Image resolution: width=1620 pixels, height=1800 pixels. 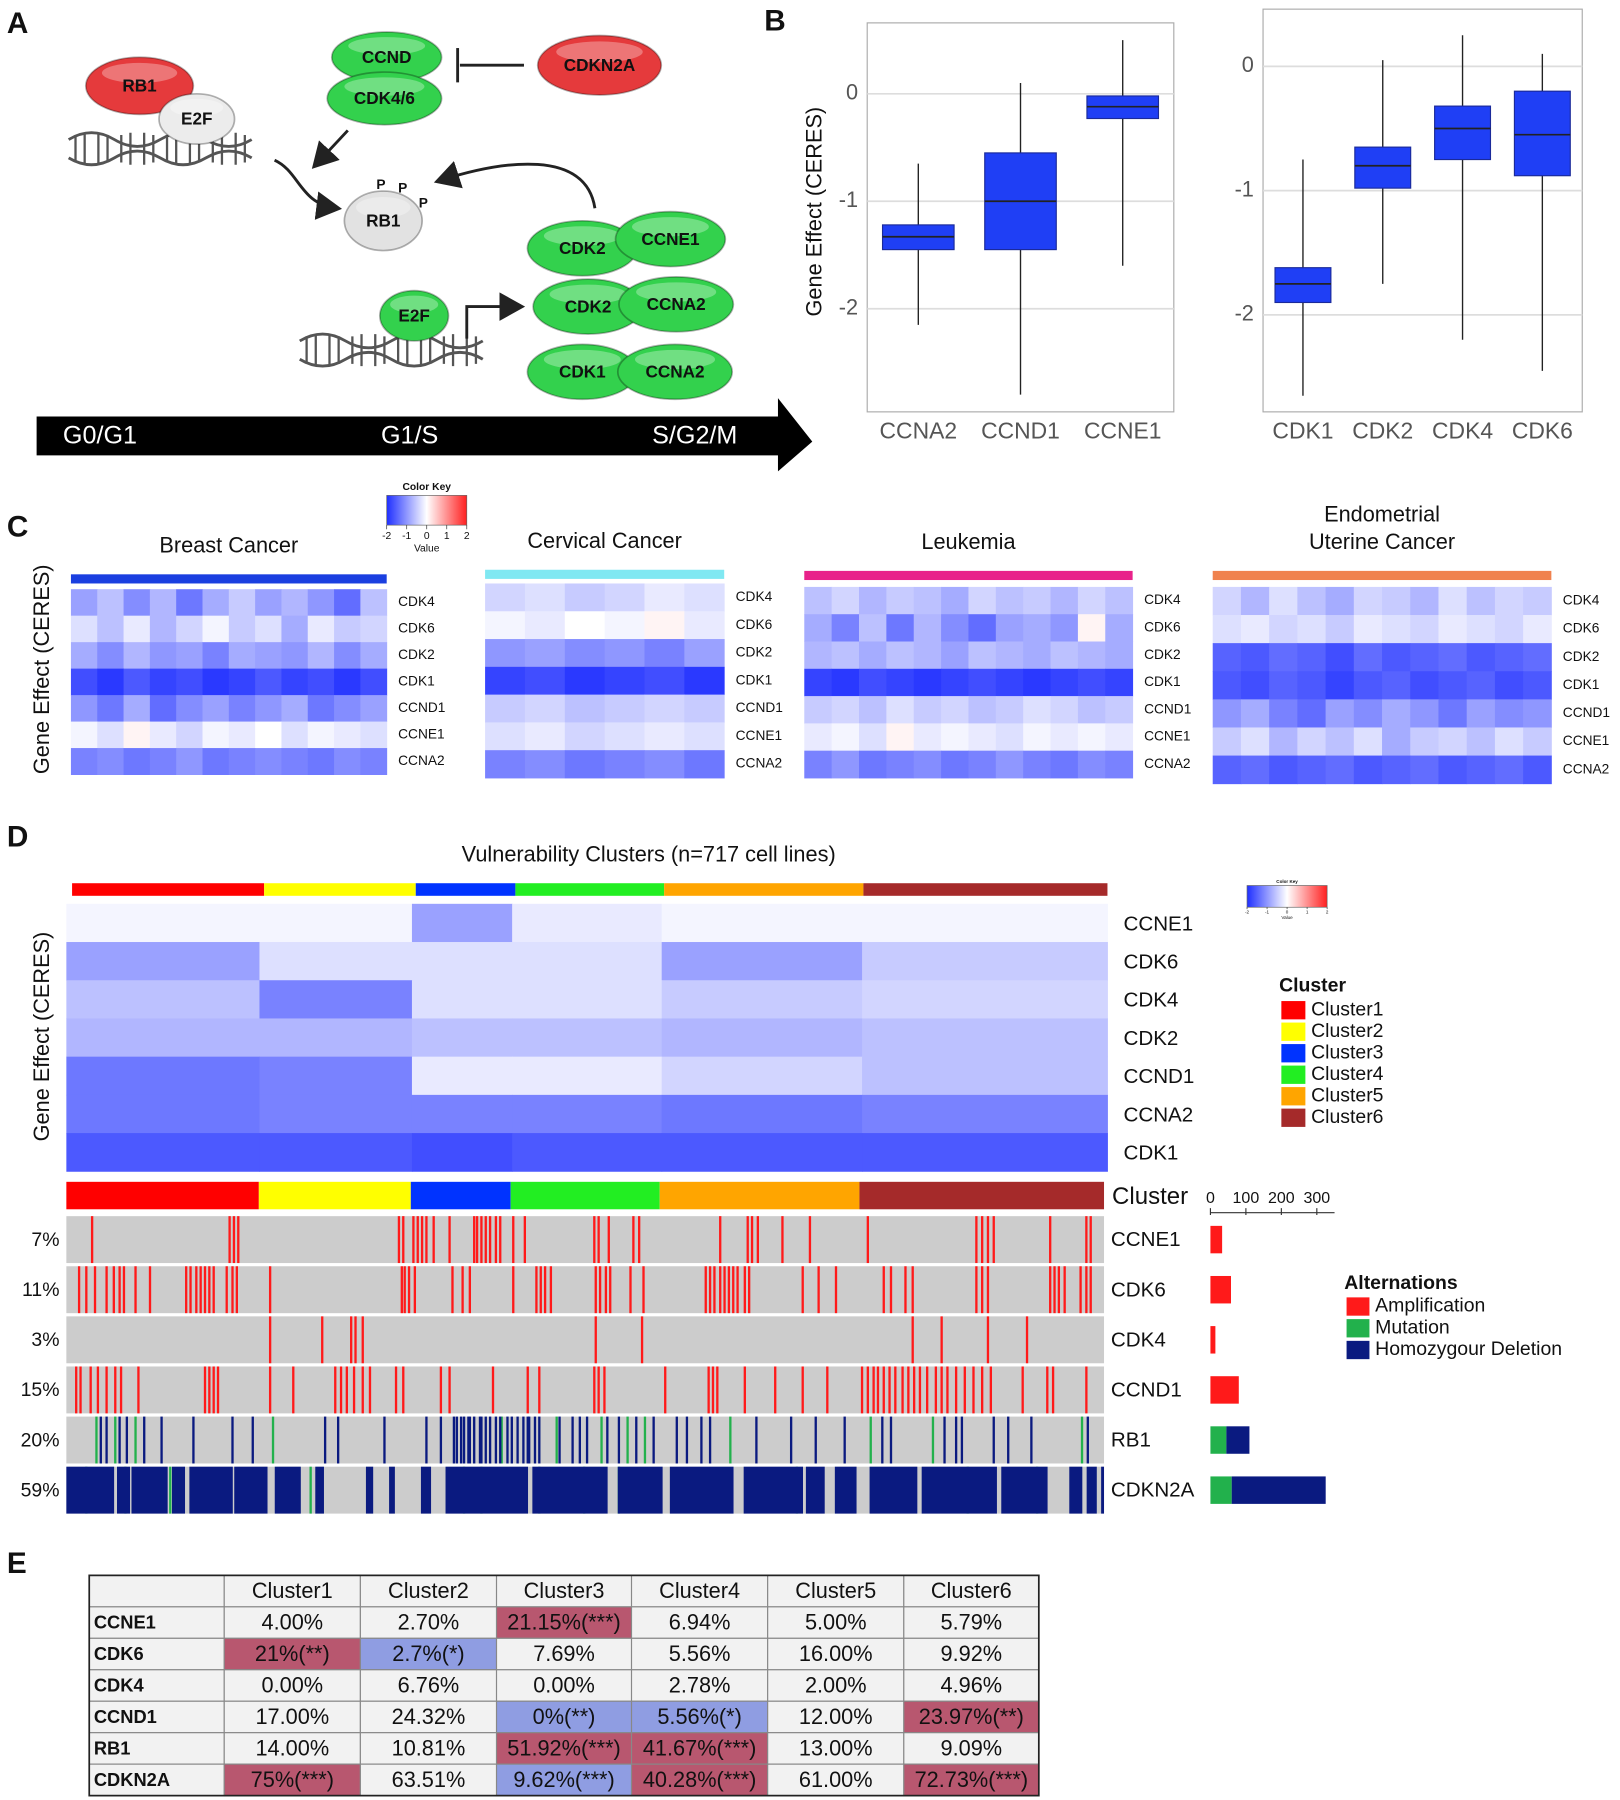 What do you see at coordinates (1462, 431) in the screenshot?
I see `x-tick-label: CDK4` at bounding box center [1462, 431].